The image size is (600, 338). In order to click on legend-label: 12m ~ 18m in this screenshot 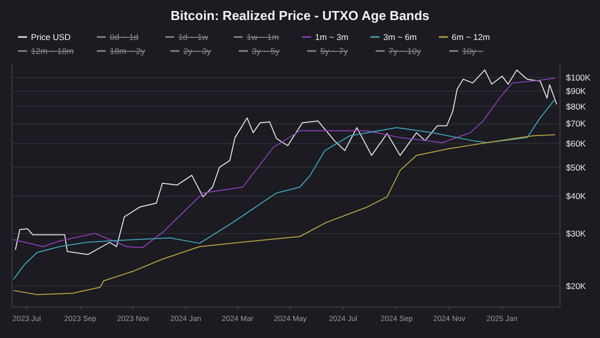, I will do `click(52, 51)`.